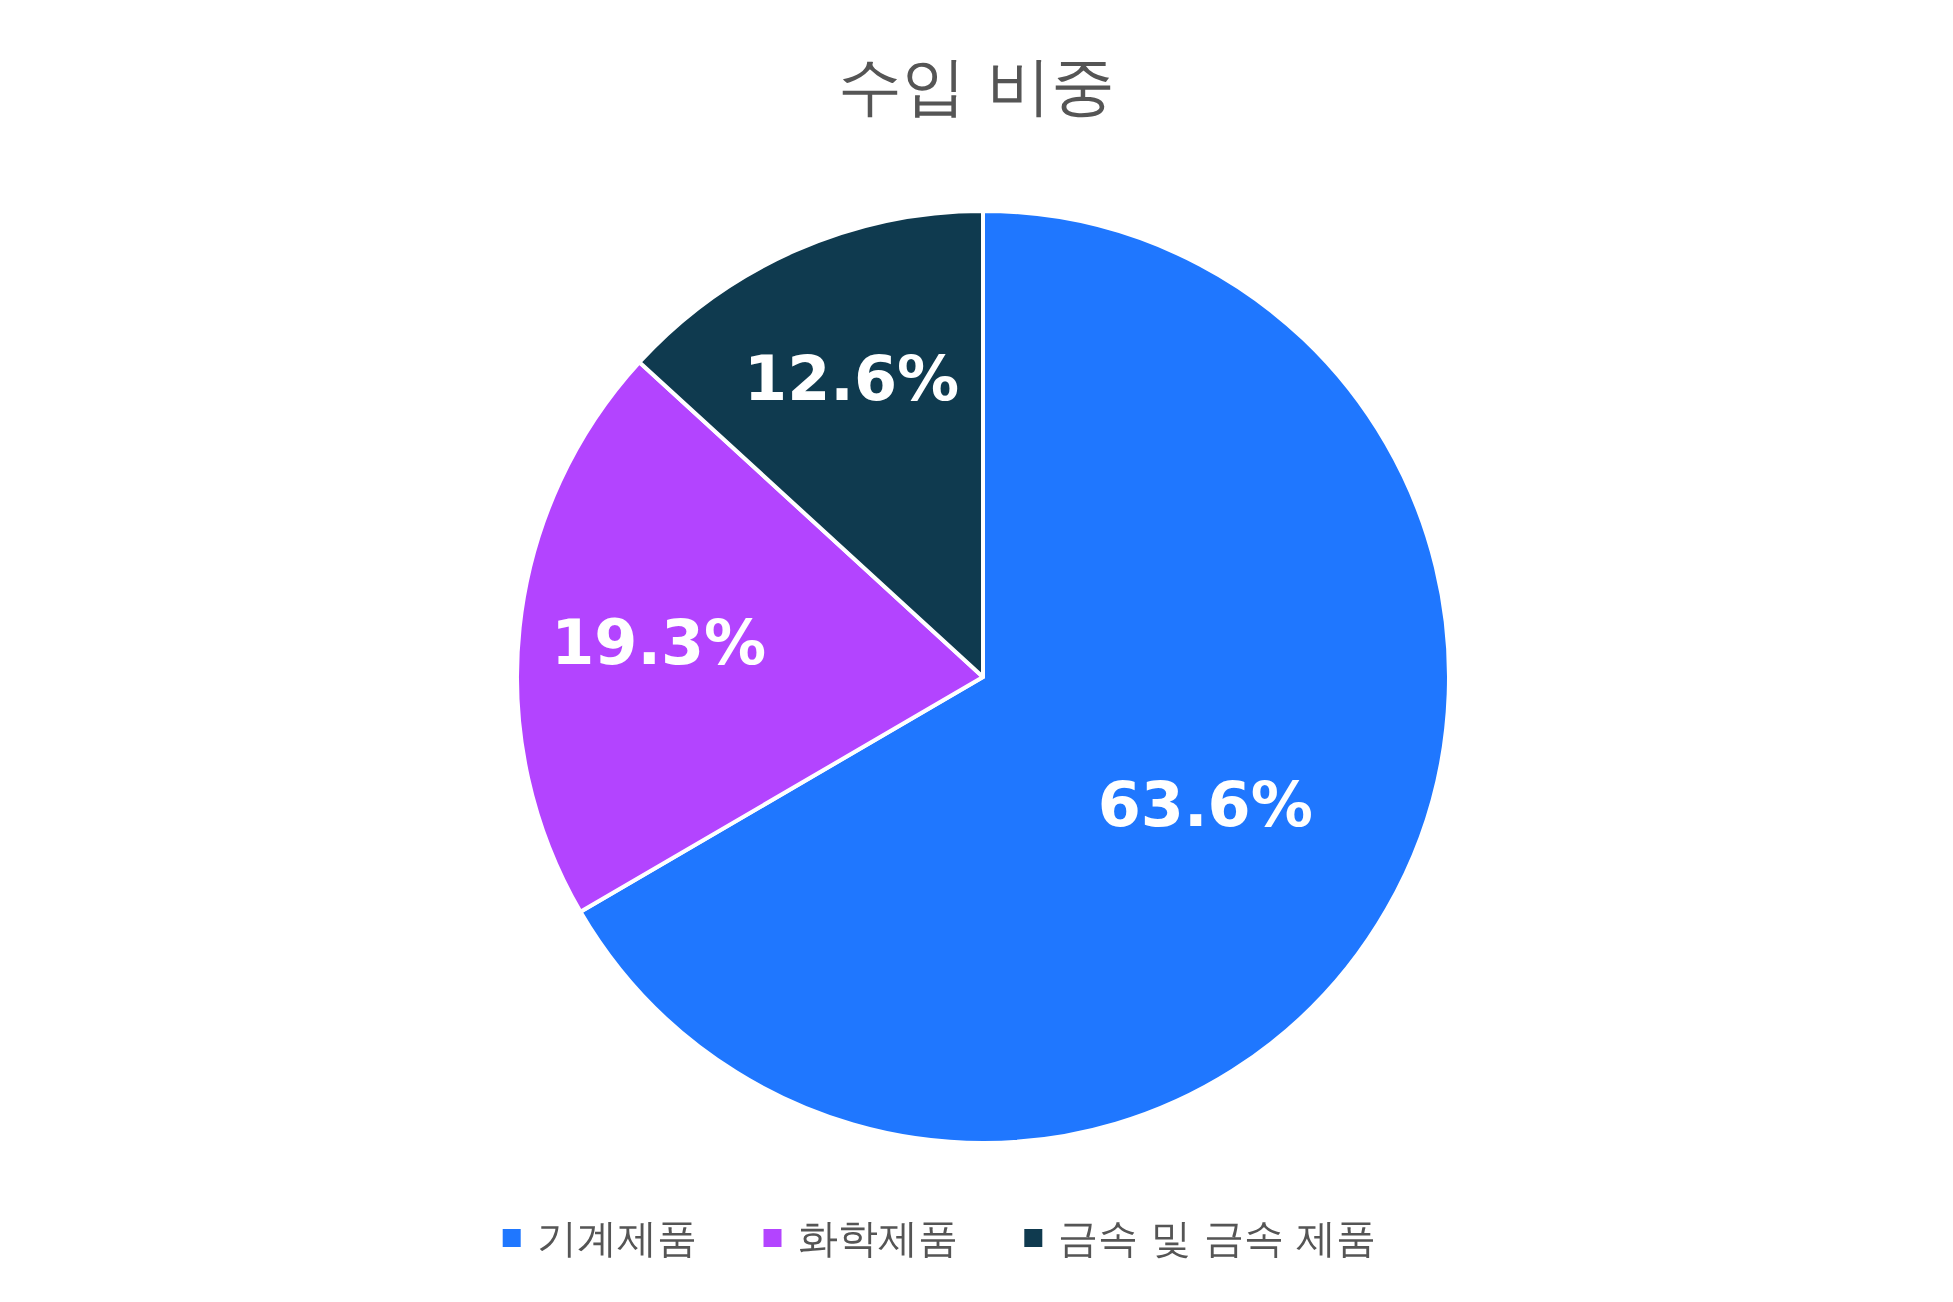 The image size is (1953, 1302). What do you see at coordinates (616, 1238) in the screenshot?
I see `legend-label: 기계제품` at bounding box center [616, 1238].